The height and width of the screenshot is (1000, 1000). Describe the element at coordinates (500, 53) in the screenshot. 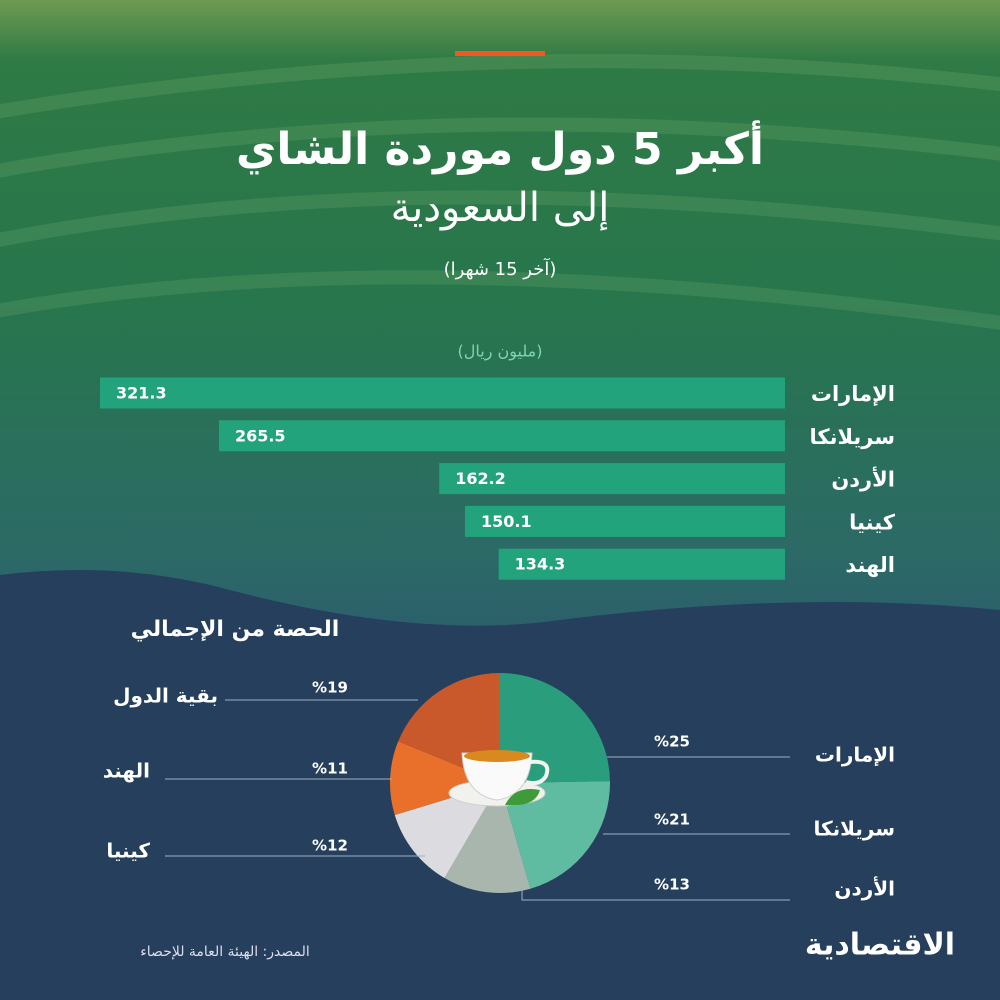

I see `accent-bar` at that location.